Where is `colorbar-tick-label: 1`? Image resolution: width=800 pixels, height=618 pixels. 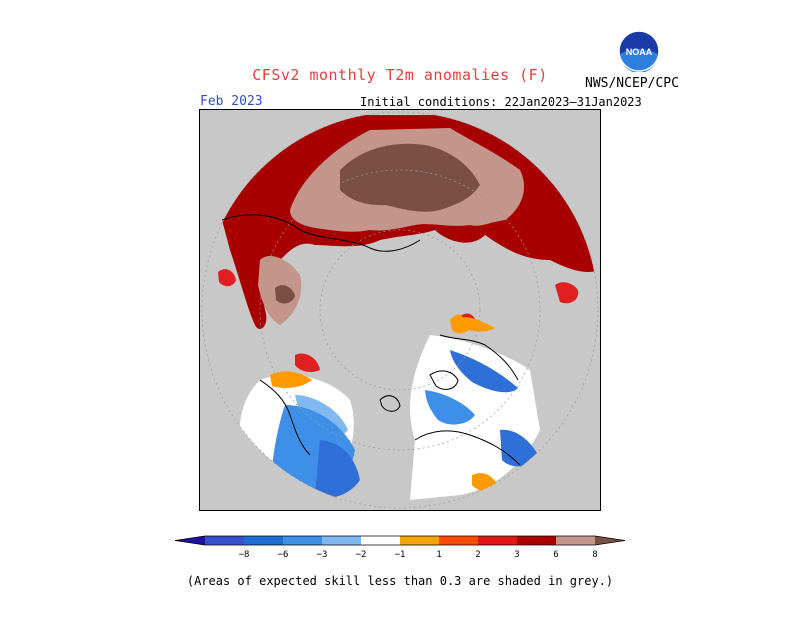
colorbar-tick-label: 1 is located at coordinates (438, 555).